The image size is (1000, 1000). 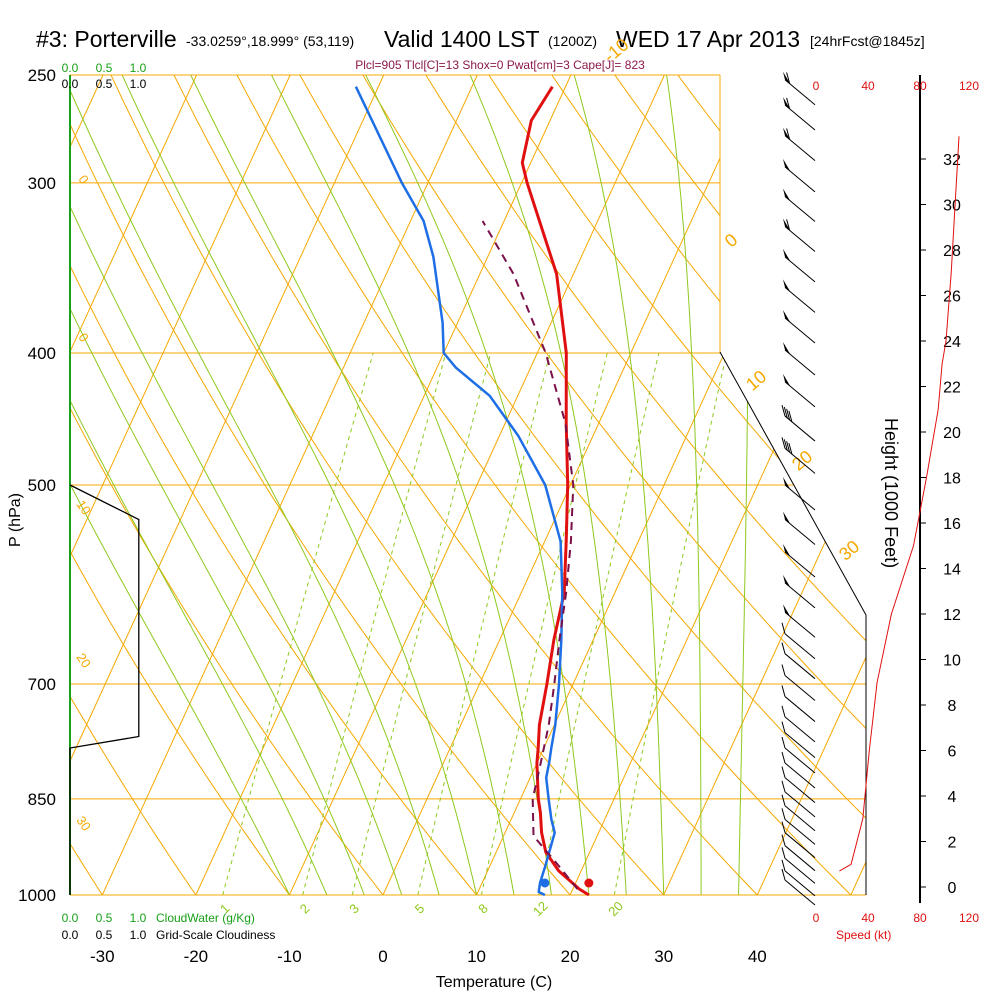 What do you see at coordinates (952, 661) in the screenshot?
I see `height-tick-label: 10` at bounding box center [952, 661].